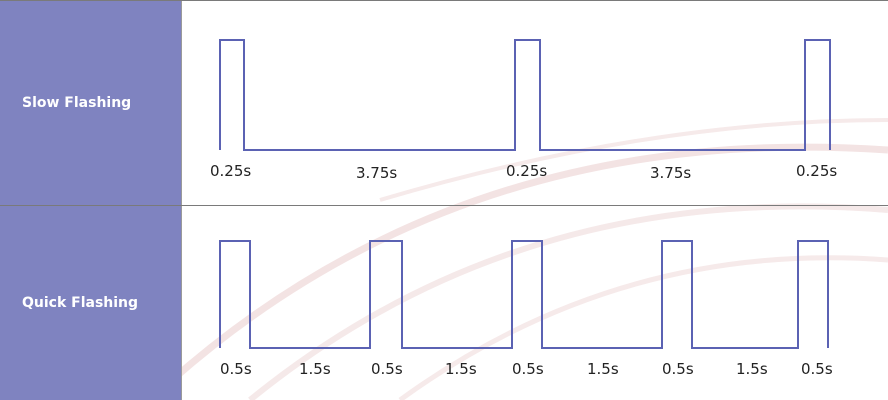 The image size is (888, 400). What do you see at coordinates (77, 103) in the screenshot?
I see `row-label-text: Slow Flashing` at bounding box center [77, 103].